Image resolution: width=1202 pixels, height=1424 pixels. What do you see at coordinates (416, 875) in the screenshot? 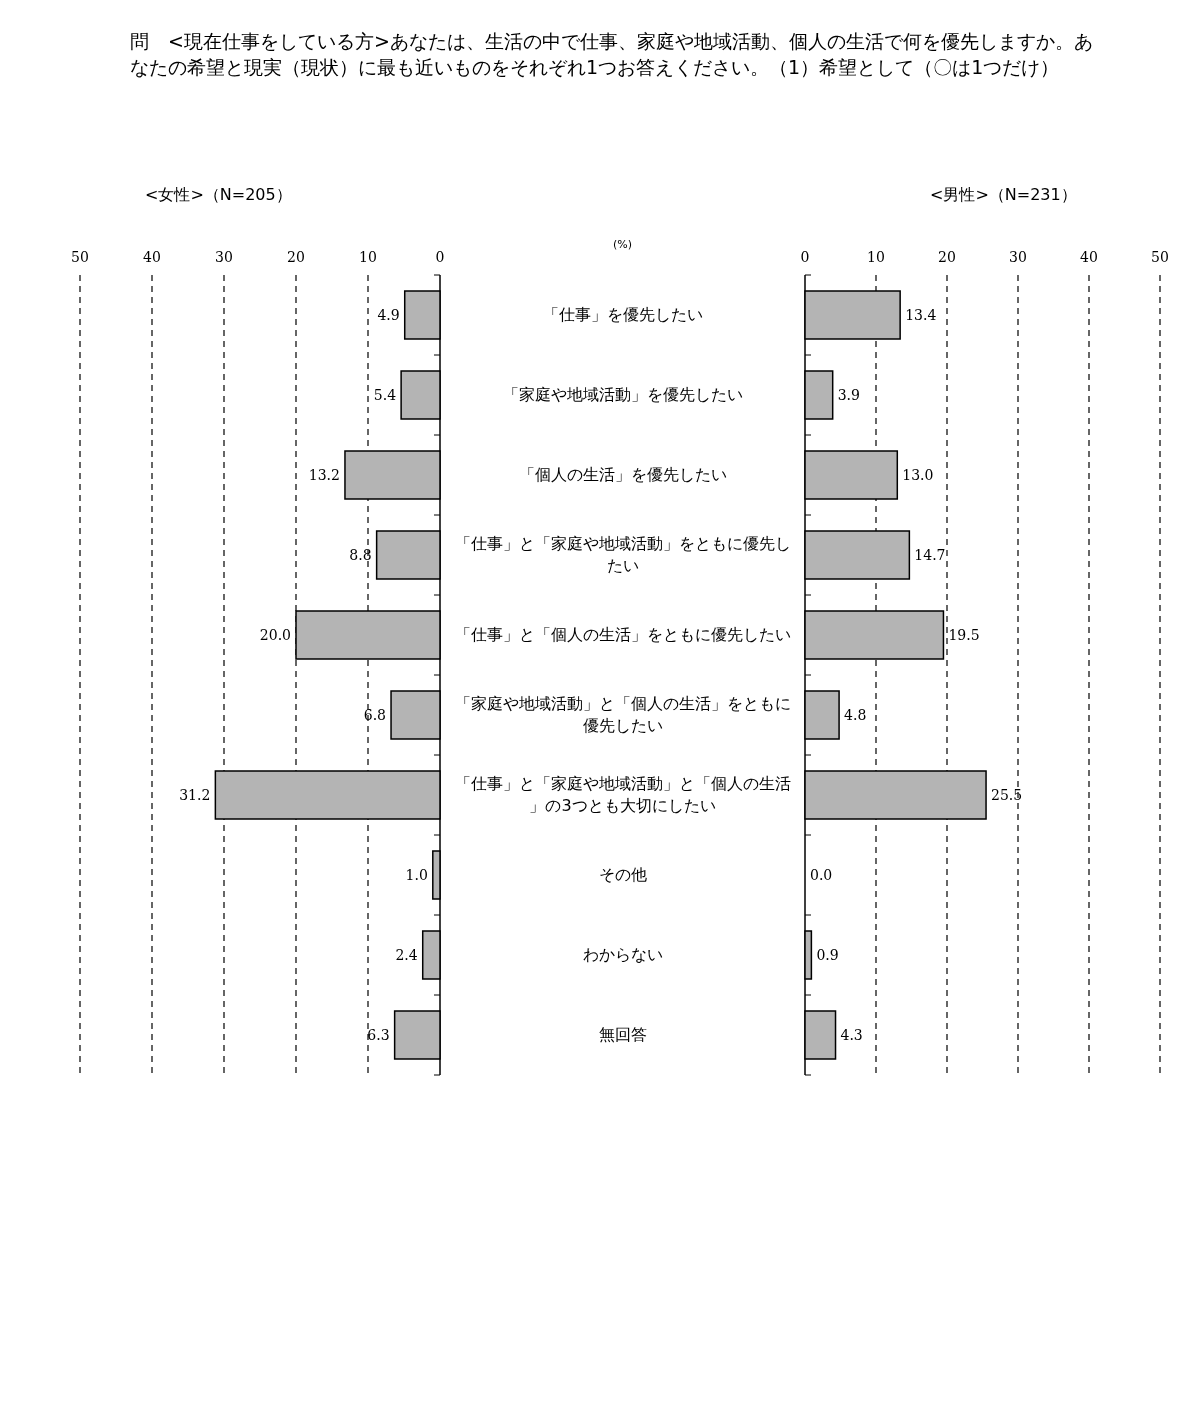
I see `data-label: 1.0` at bounding box center [416, 875].